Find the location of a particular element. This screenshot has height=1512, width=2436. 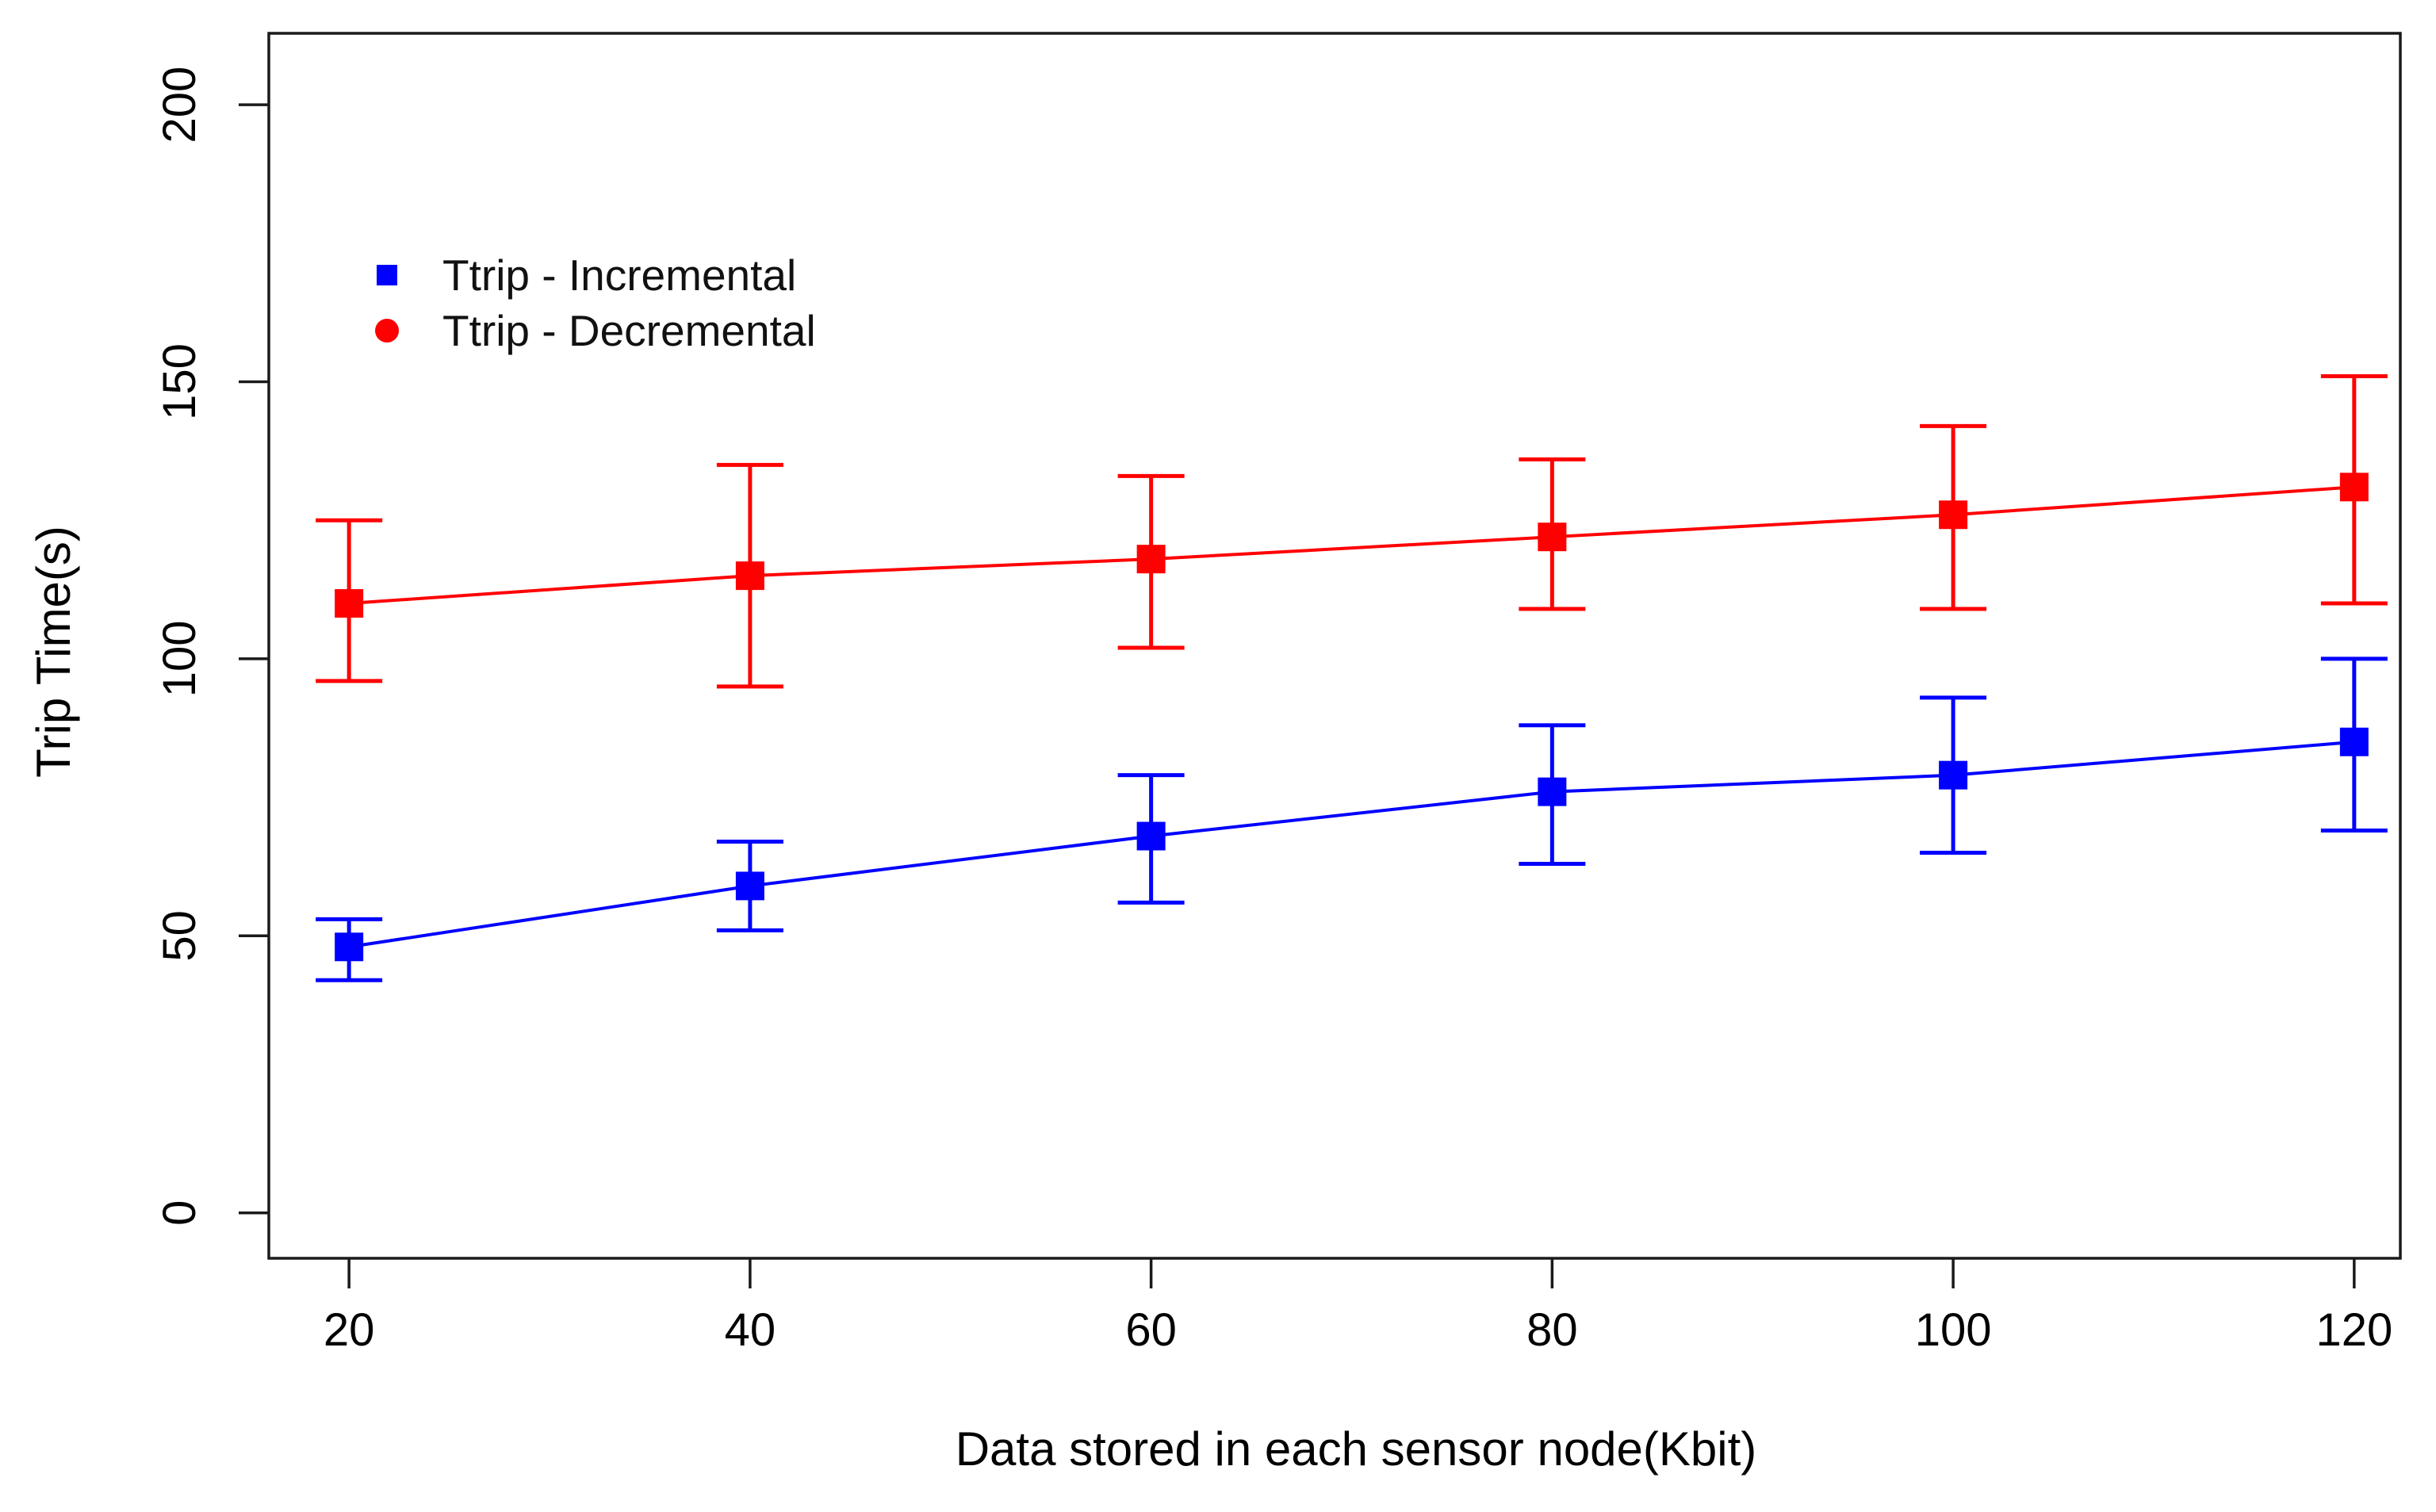

x-tick-label: 20 is located at coordinates (349, 1330).